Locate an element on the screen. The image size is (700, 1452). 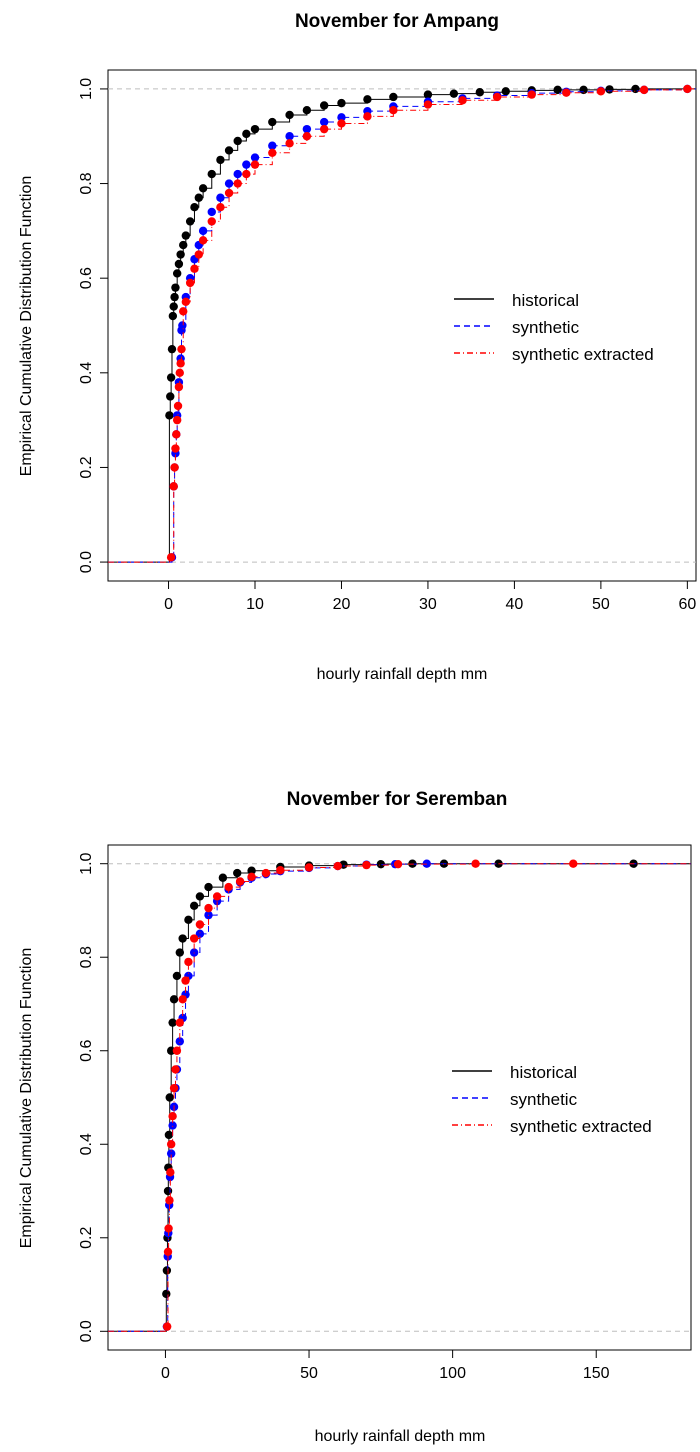
x-tick-label: 20 is located at coordinates (342, 604).